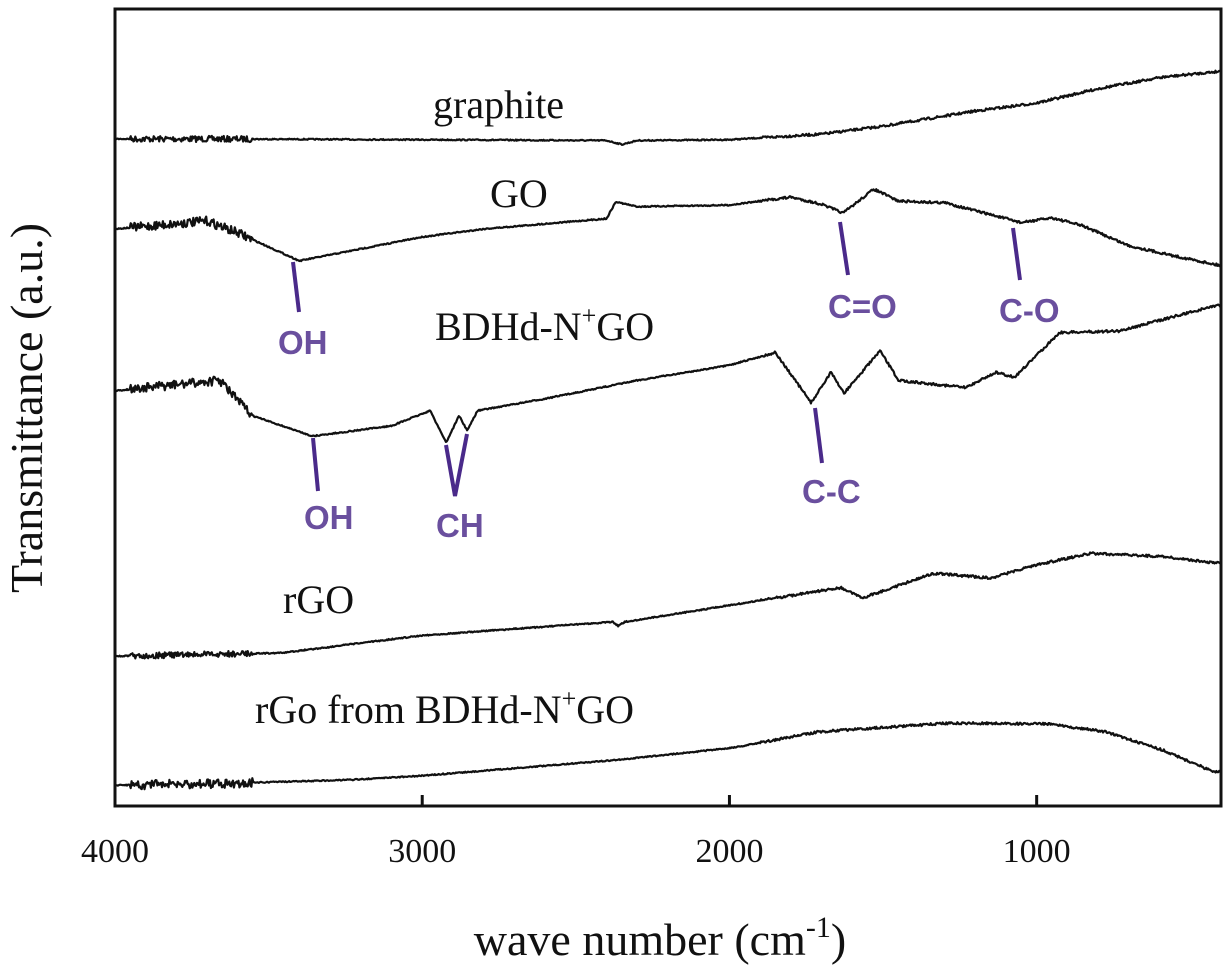 Image resolution: width=1228 pixels, height=969 pixels. What do you see at coordinates (729, 851) in the screenshot?
I see `x-tick-label-2000: 2000` at bounding box center [729, 851].